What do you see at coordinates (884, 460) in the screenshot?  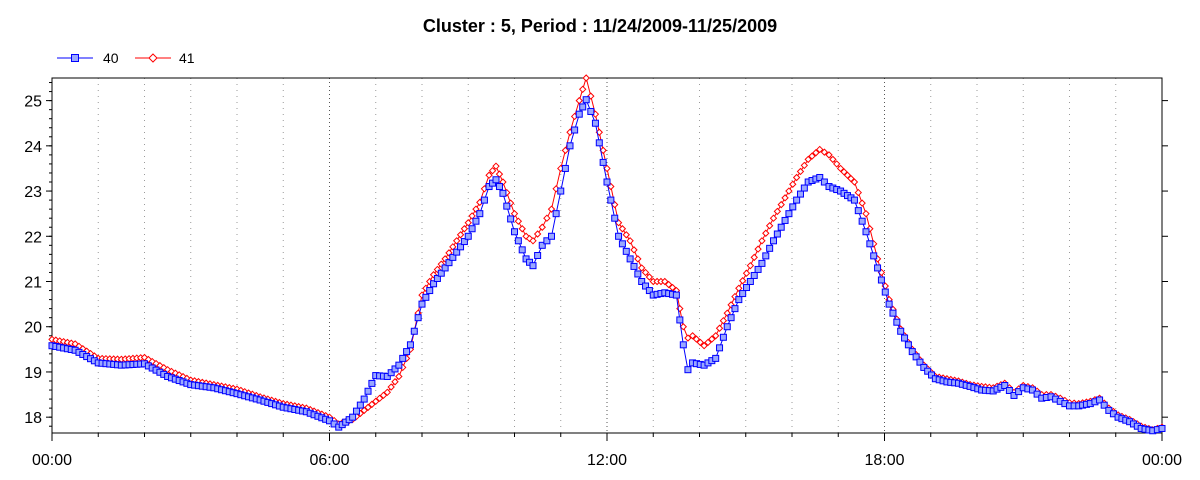 I see `x-tick-label: 18:00` at bounding box center [884, 460].